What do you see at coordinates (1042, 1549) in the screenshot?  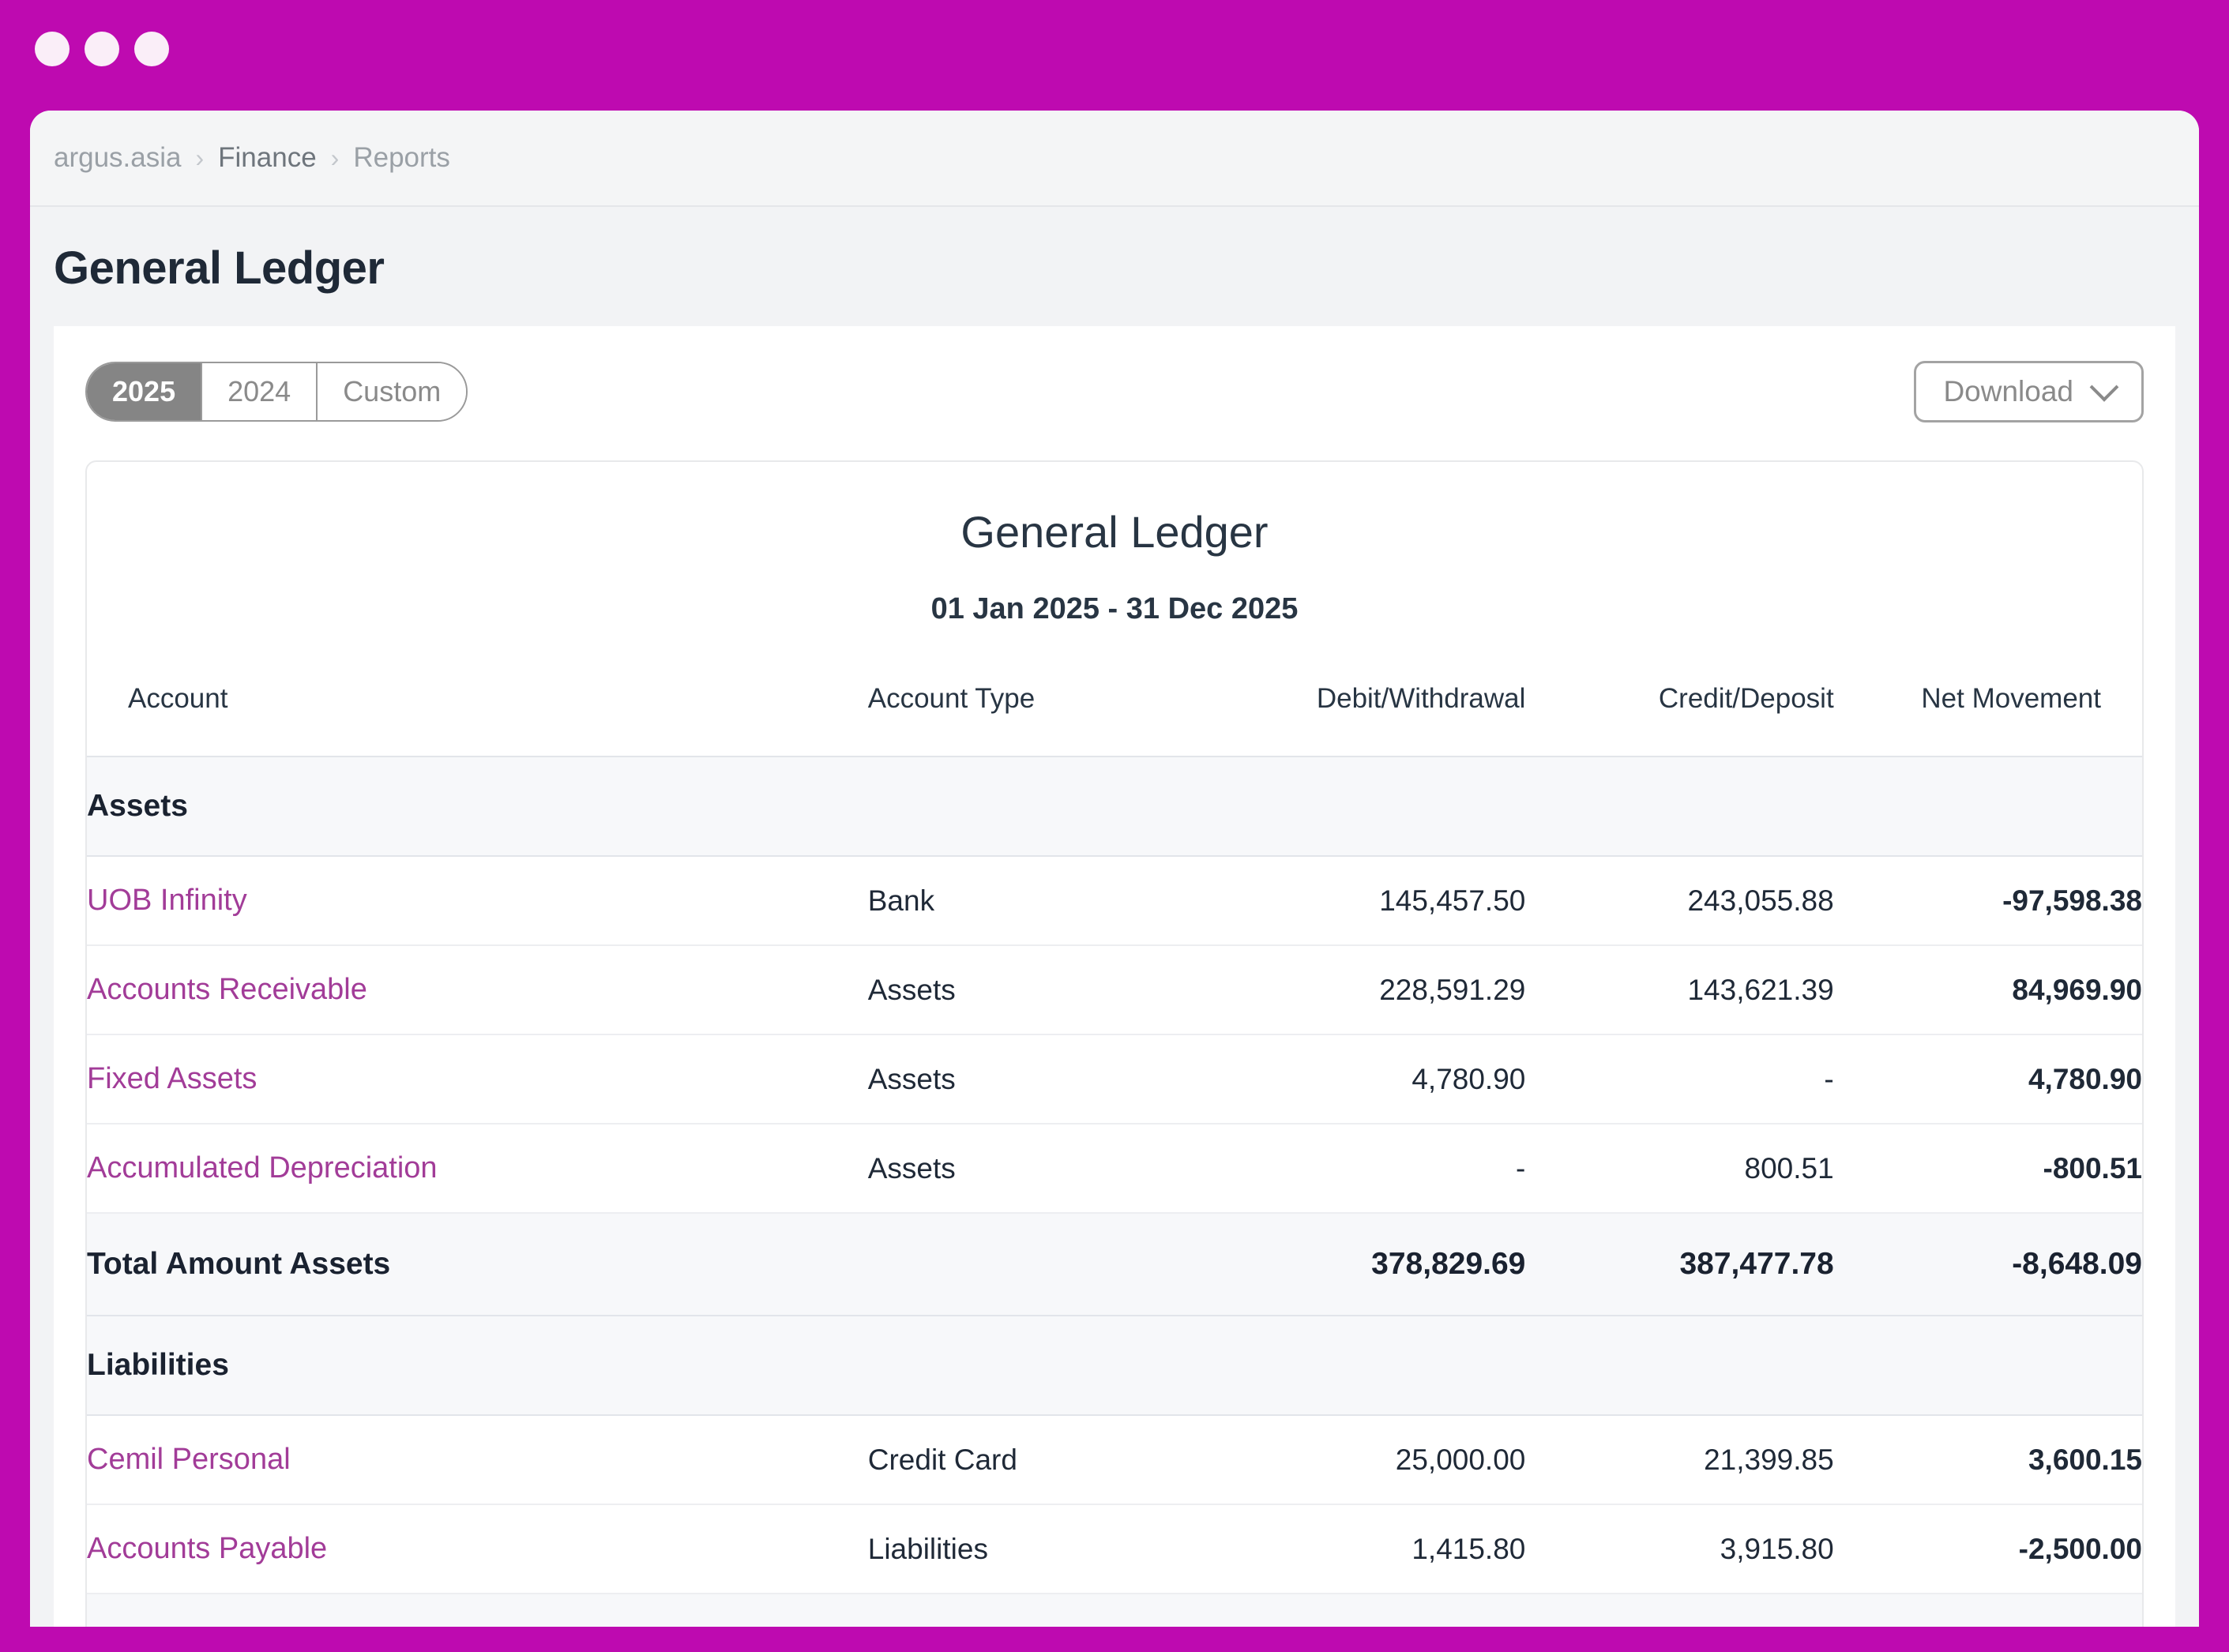 I see `cell-account-type: Liabilities` at bounding box center [1042, 1549].